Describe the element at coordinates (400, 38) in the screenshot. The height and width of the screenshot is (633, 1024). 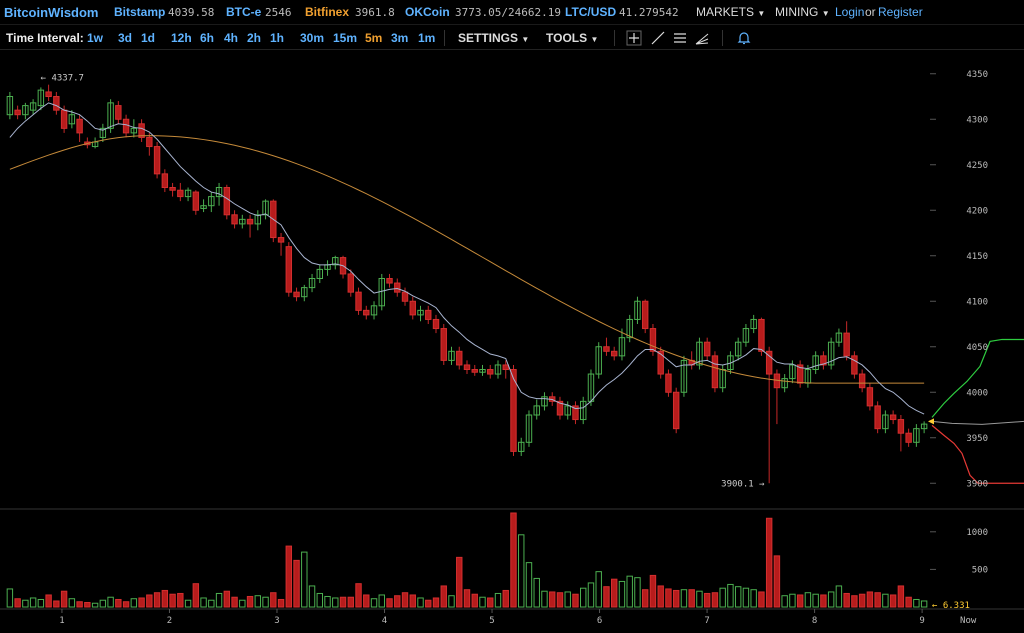
I see `interval-3m: 3m` at that location.